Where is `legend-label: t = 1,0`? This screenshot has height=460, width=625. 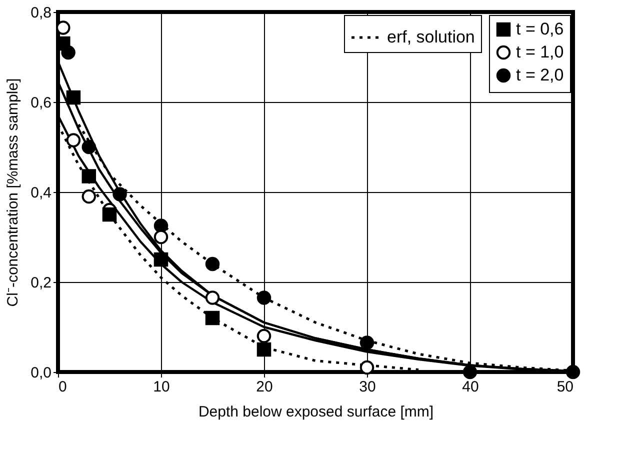 legend-label: t = 1,0 is located at coordinates (540, 52).